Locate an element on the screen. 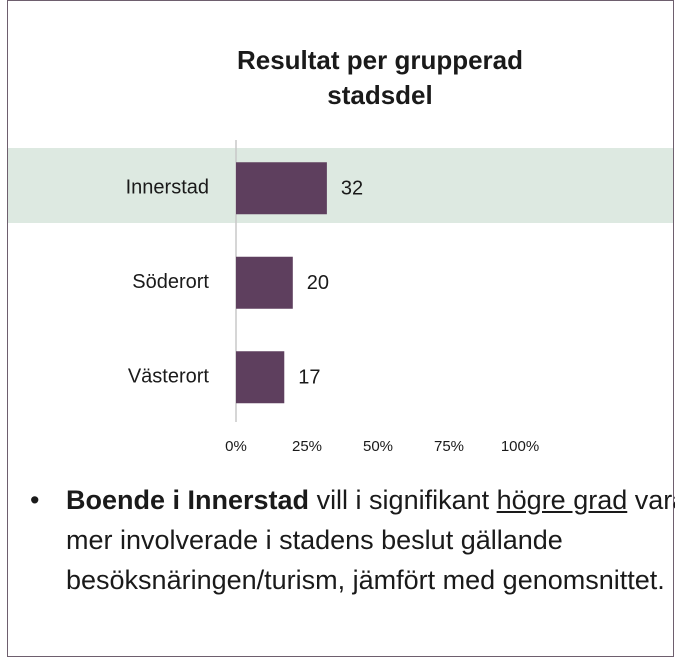  x-tick-label: 25% is located at coordinates (307, 446).